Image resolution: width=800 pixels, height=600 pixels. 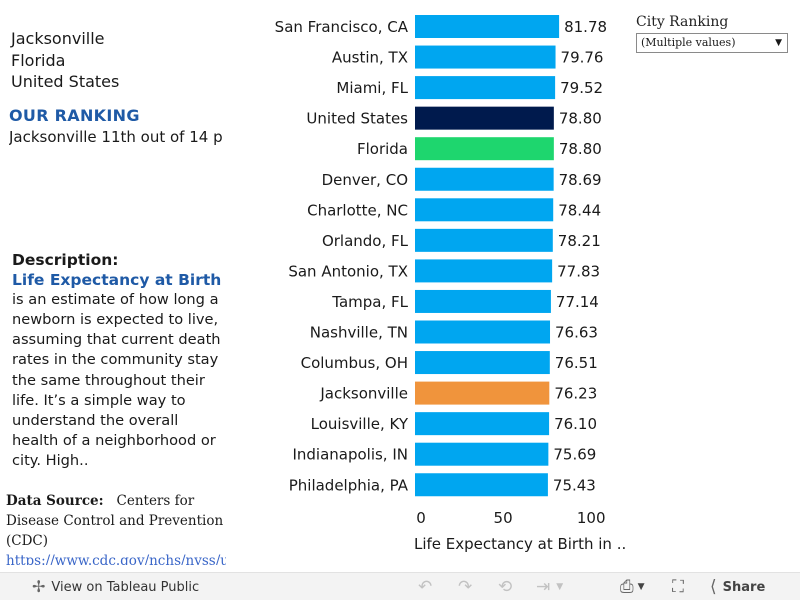 What do you see at coordinates (576, 333) in the screenshot?
I see `data-label: 76.63` at bounding box center [576, 333].